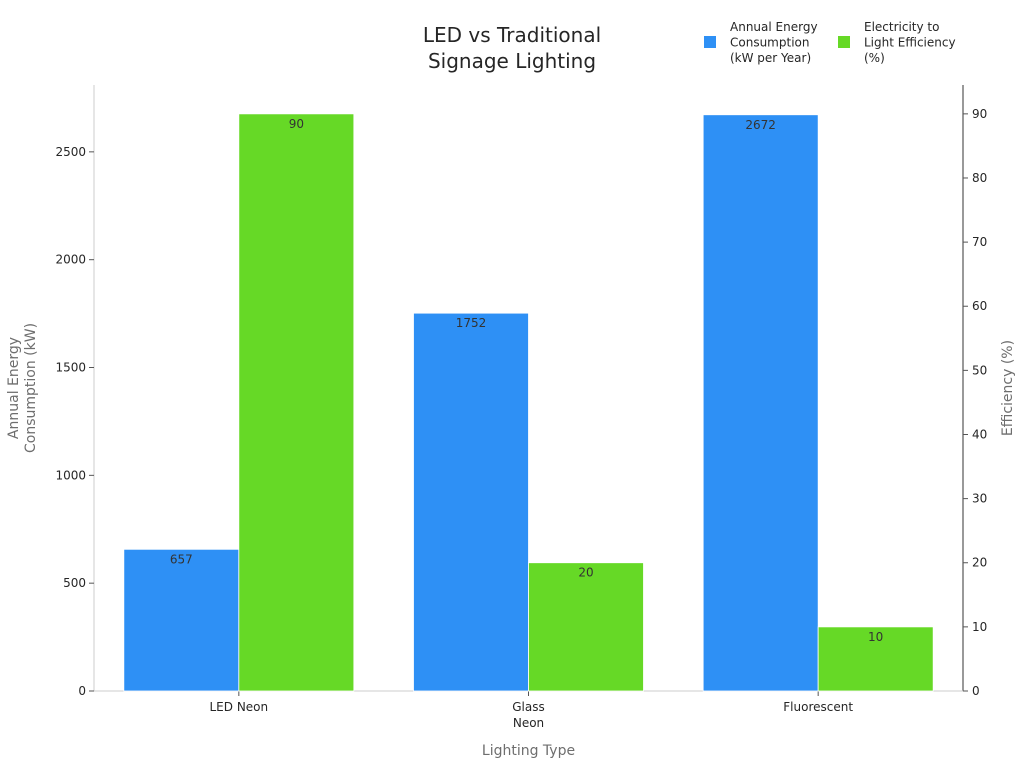 Image resolution: width=1024 pixels, height=768 pixels. I want to click on y2-tick-label: 0, so click(976, 691).